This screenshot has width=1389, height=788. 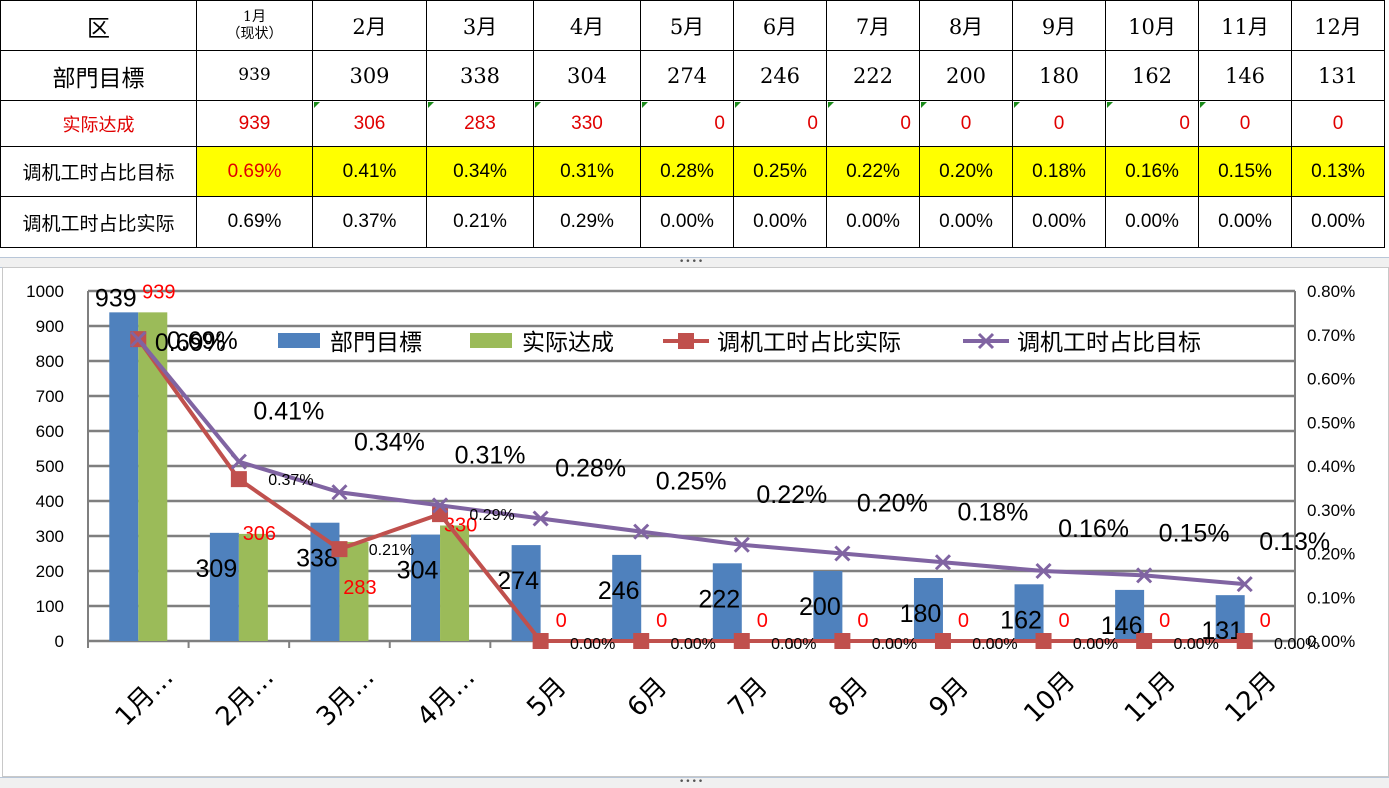 I want to click on ratio-actual-cell: 0.37%, so click(x=369, y=222).